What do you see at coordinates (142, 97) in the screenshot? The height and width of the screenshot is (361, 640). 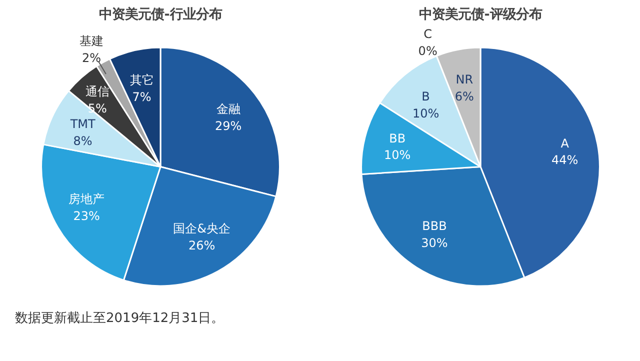 I see `data-label: 7%` at bounding box center [142, 97].